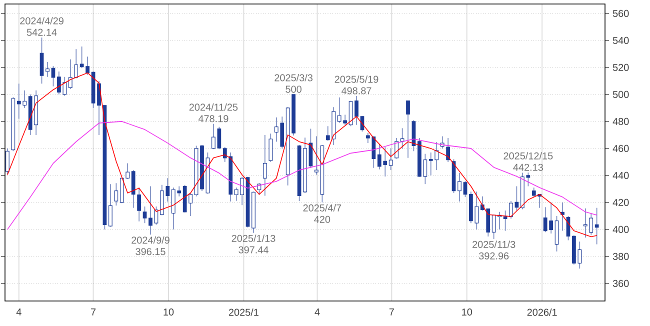  What do you see at coordinates (620, 148) in the screenshot?
I see `y-tick-label: 460` at bounding box center [620, 148].